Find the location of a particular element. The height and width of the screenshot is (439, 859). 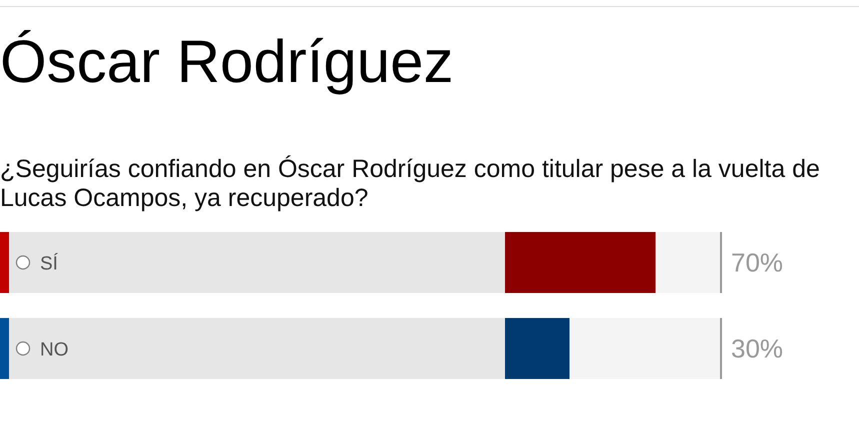

data-label: 70% is located at coordinates (757, 263).